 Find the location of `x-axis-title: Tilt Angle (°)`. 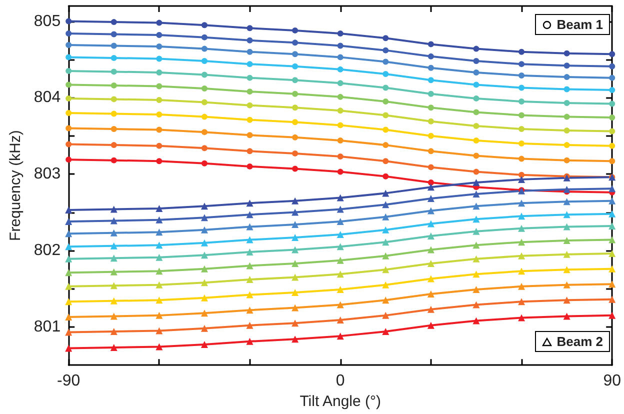

x-axis-title: Tilt Angle (°) is located at coordinates (341, 401).